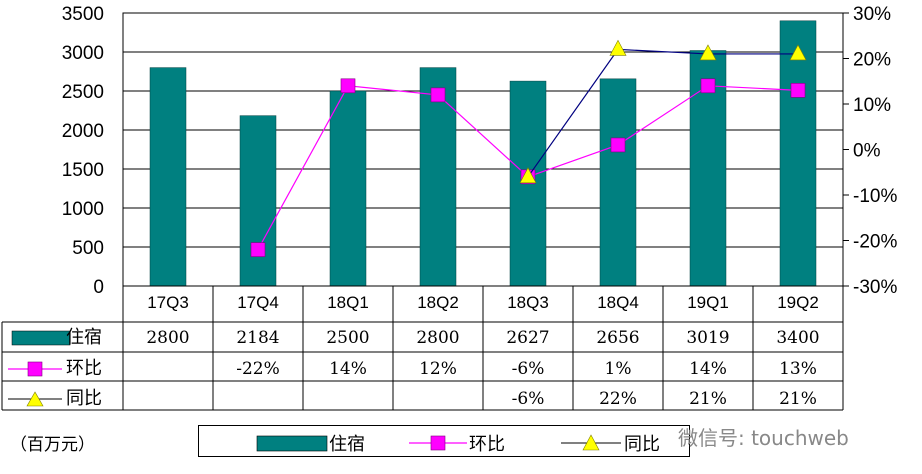 The height and width of the screenshot is (474, 922). I want to click on x-tick-label: 18Q3, so click(528, 302).